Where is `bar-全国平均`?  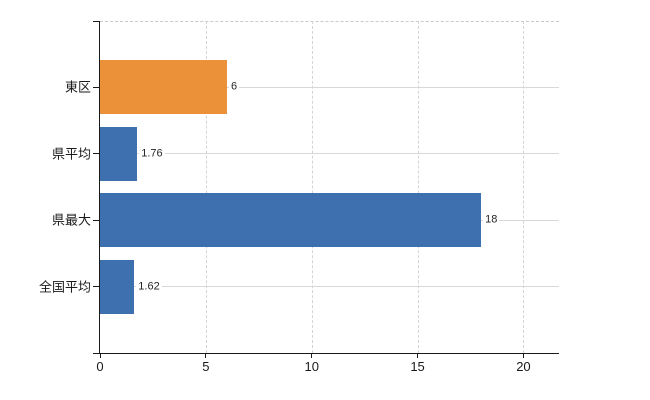 bar-全国平均 is located at coordinates (117, 286).